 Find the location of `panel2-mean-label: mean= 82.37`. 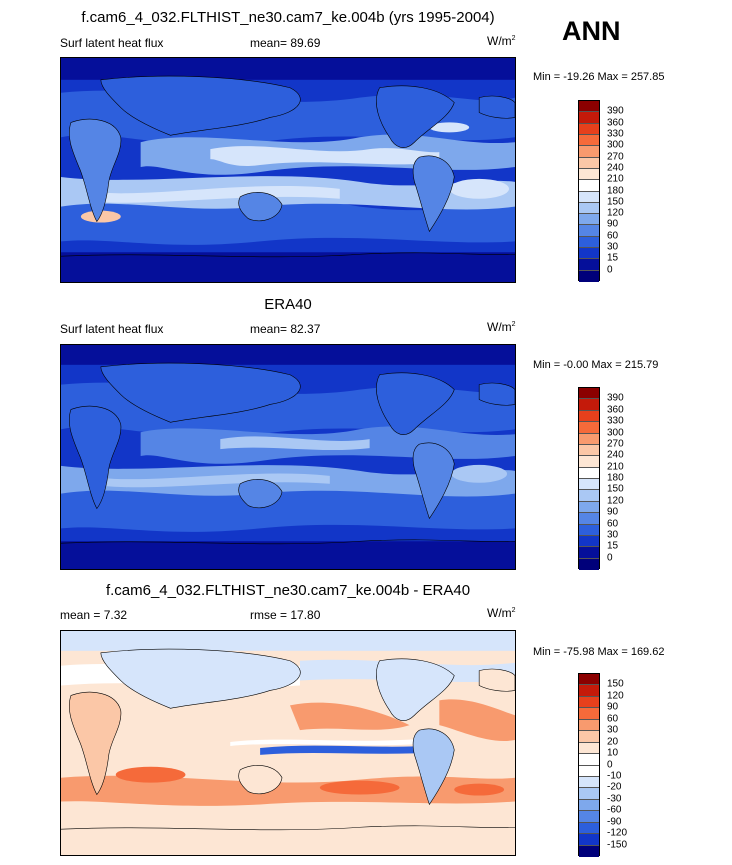

panel2-mean-label: mean= 82.37 is located at coordinates (285, 329).